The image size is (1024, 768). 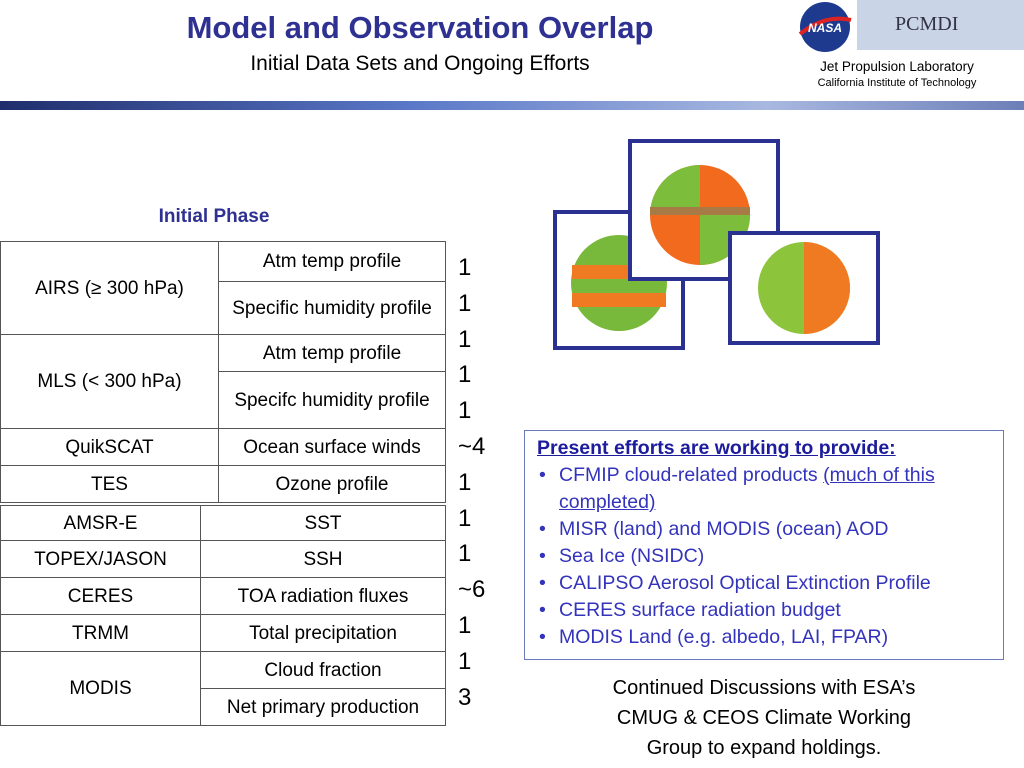 What do you see at coordinates (632, 556) in the screenshot?
I see `effort-text: Sea Ice (NSIDC)` at bounding box center [632, 556].